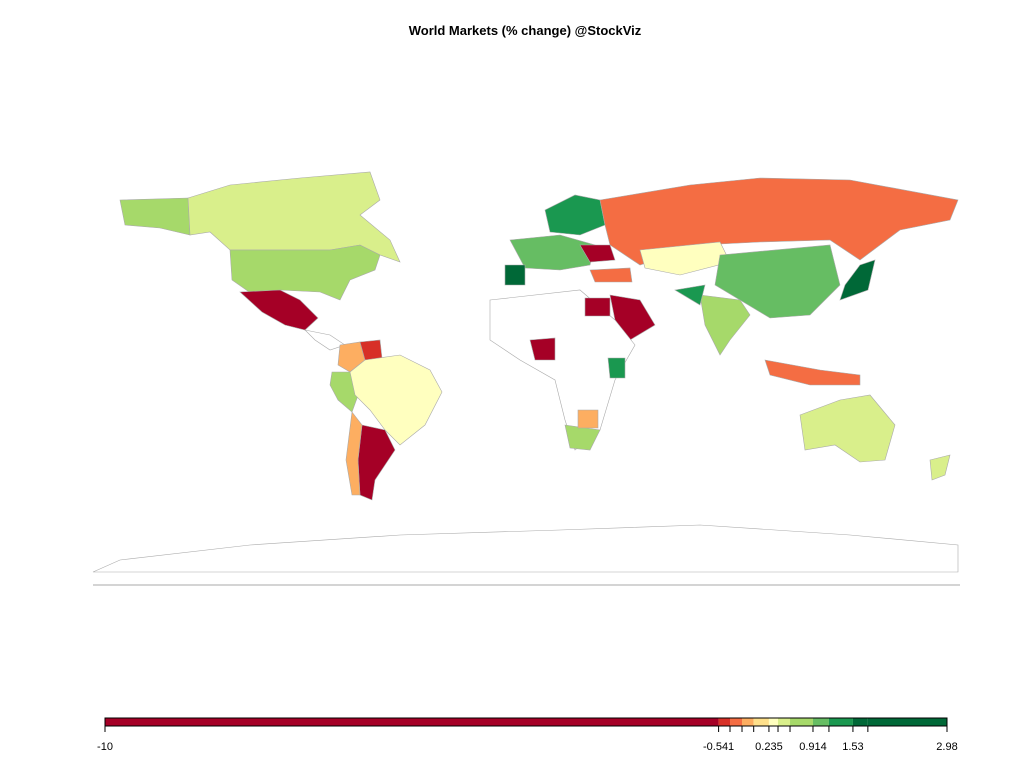  What do you see at coordinates (527, 735) in the screenshot?
I see `color-legend: -10 -0.541 0.235 0.914 1.53 2.98` at bounding box center [527, 735].